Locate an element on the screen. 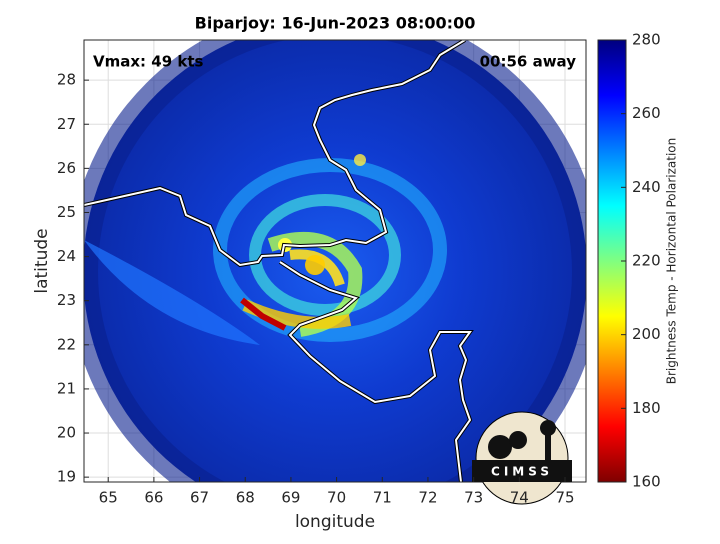 This screenshot has height=544, width=720. annotation: 00:56 away is located at coordinates (528, 62).